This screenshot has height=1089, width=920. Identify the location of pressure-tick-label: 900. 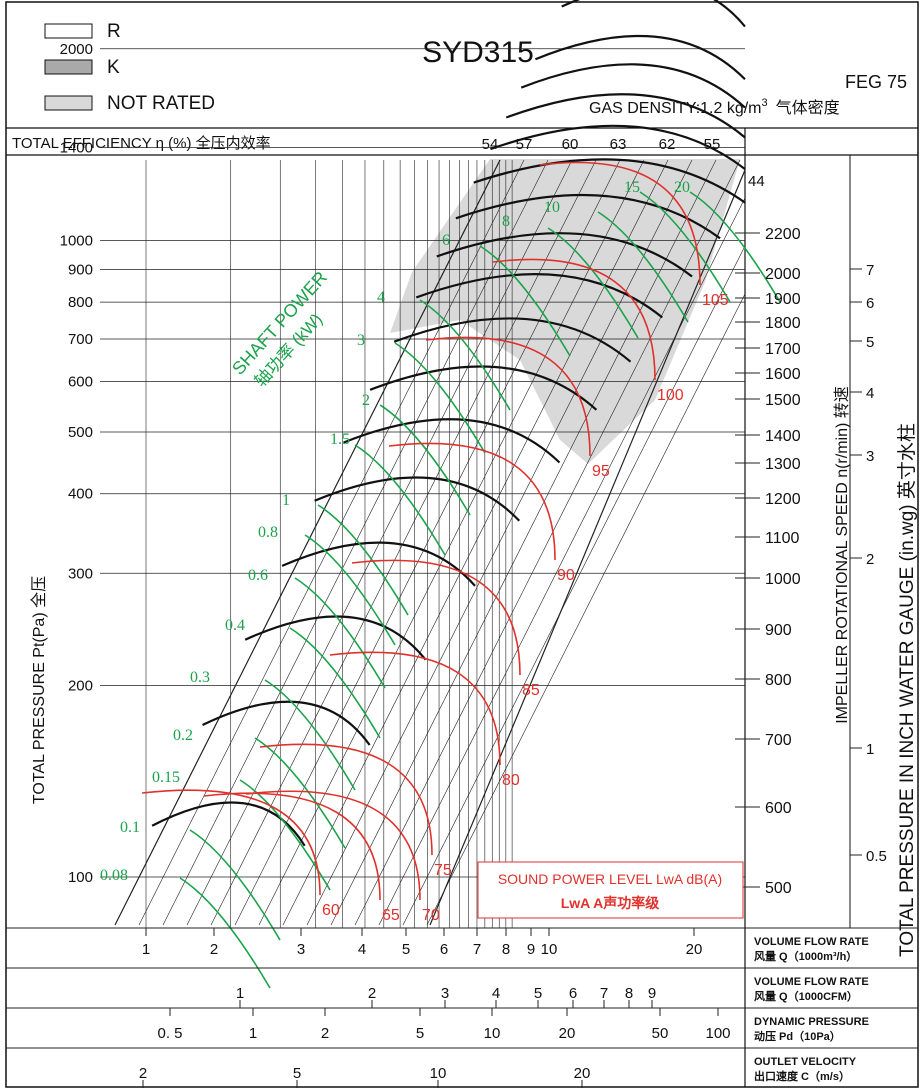
(80, 270).